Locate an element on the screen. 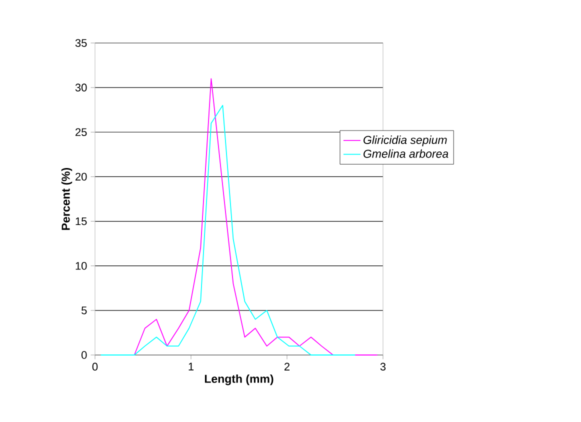 The image size is (581, 422). y-tick-label: 20 is located at coordinates (81, 176).